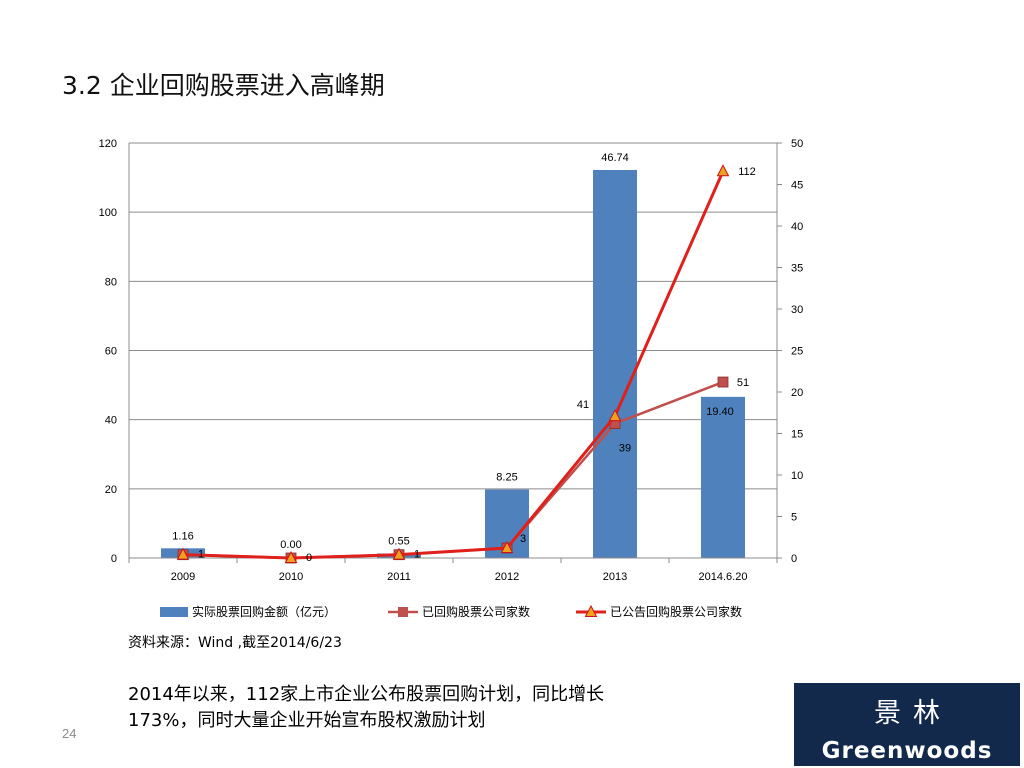 The image size is (1024, 768). I want to click on right-axis-tick-label: 30, so click(797, 310).